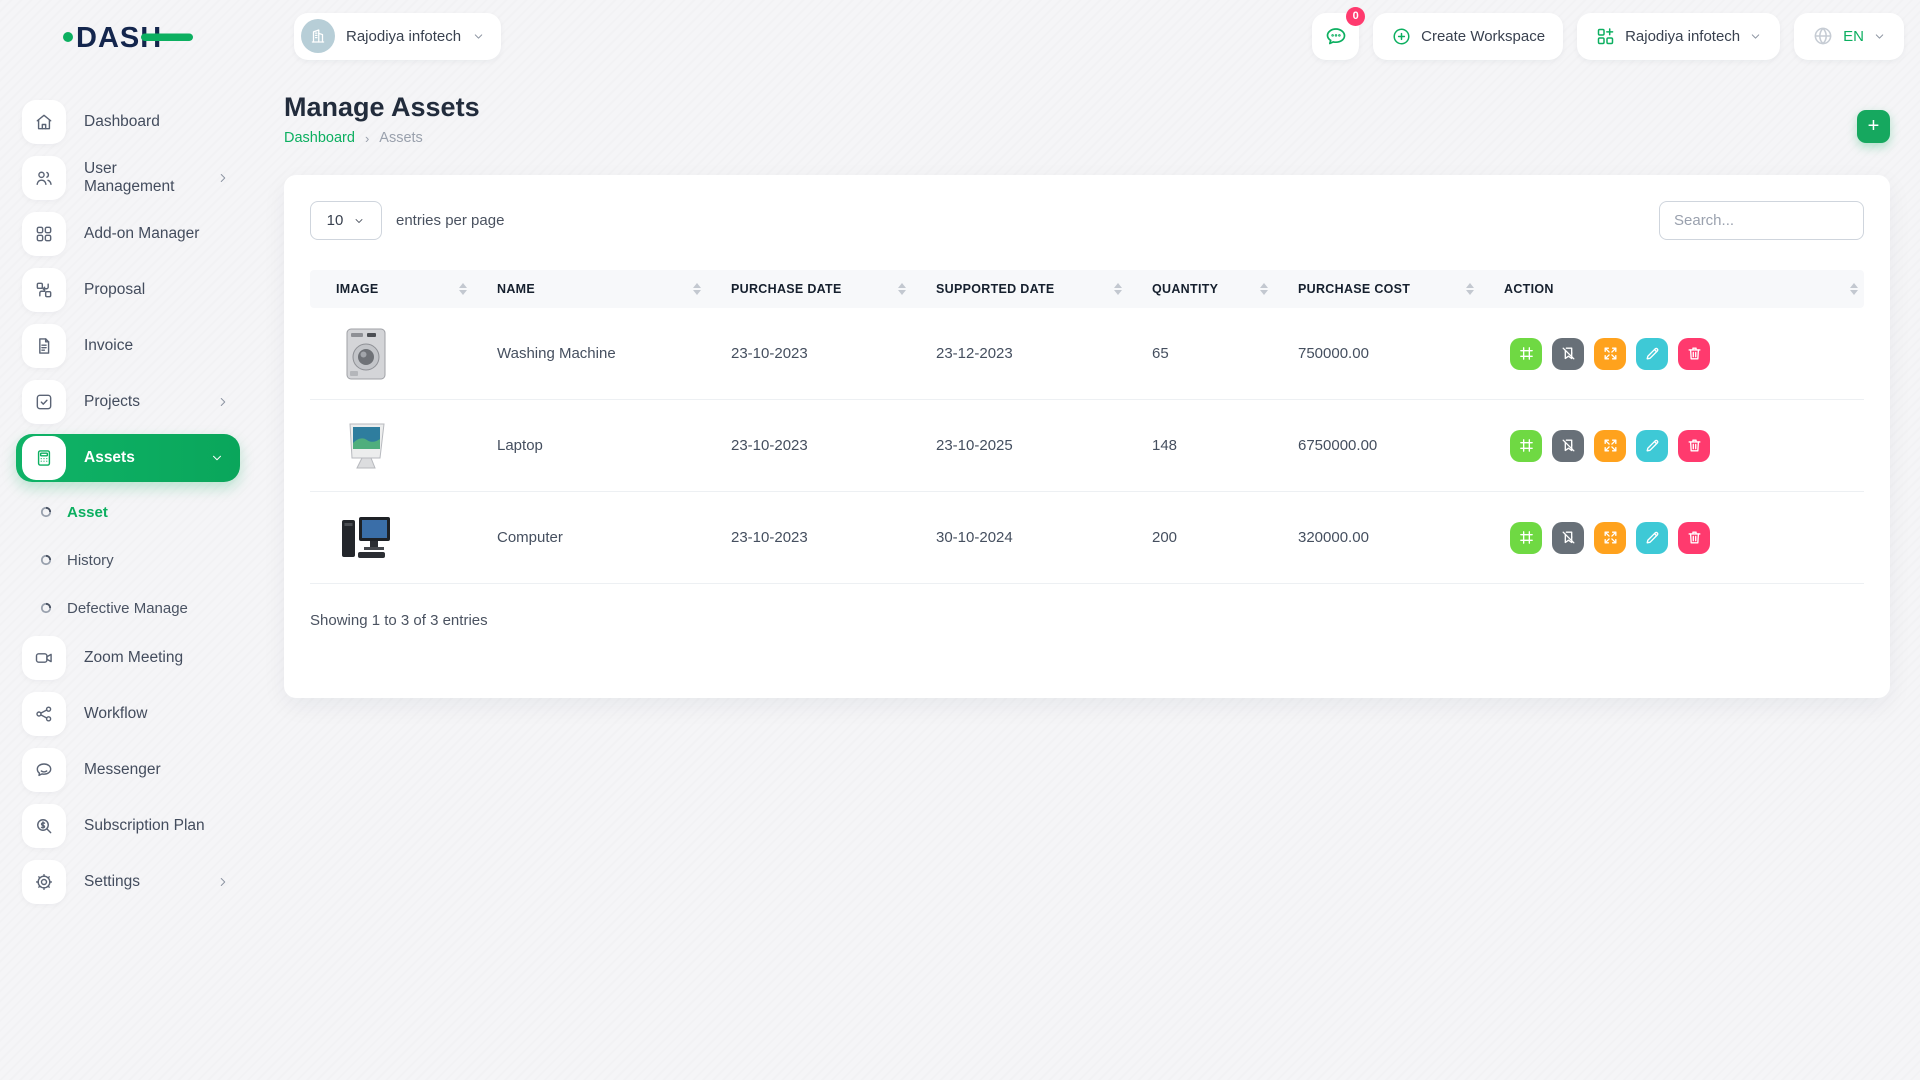 This screenshot has height=1080, width=1920. I want to click on page-title: Manage Assets, so click(382, 107).